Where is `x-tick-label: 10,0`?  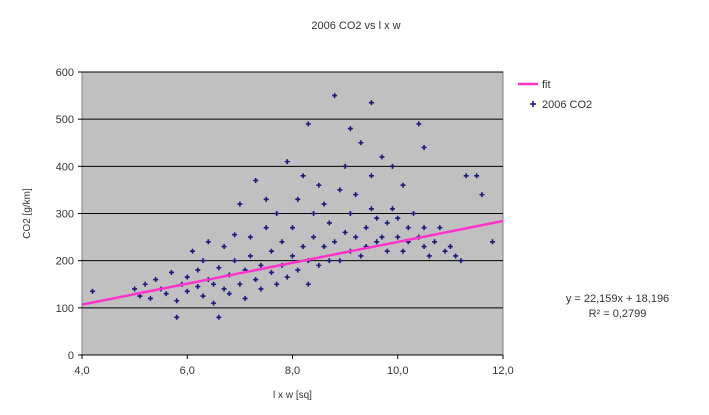
x-tick-label: 10,0 is located at coordinates (397, 371).